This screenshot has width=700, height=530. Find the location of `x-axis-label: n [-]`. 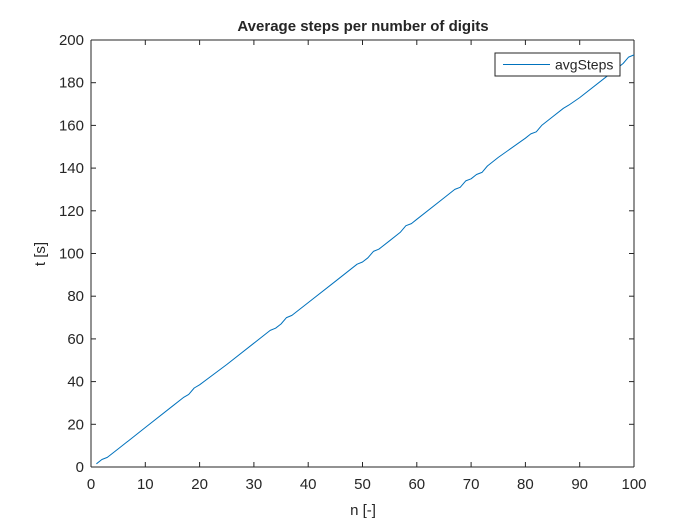

x-axis-label: n [-] is located at coordinates (363, 510).